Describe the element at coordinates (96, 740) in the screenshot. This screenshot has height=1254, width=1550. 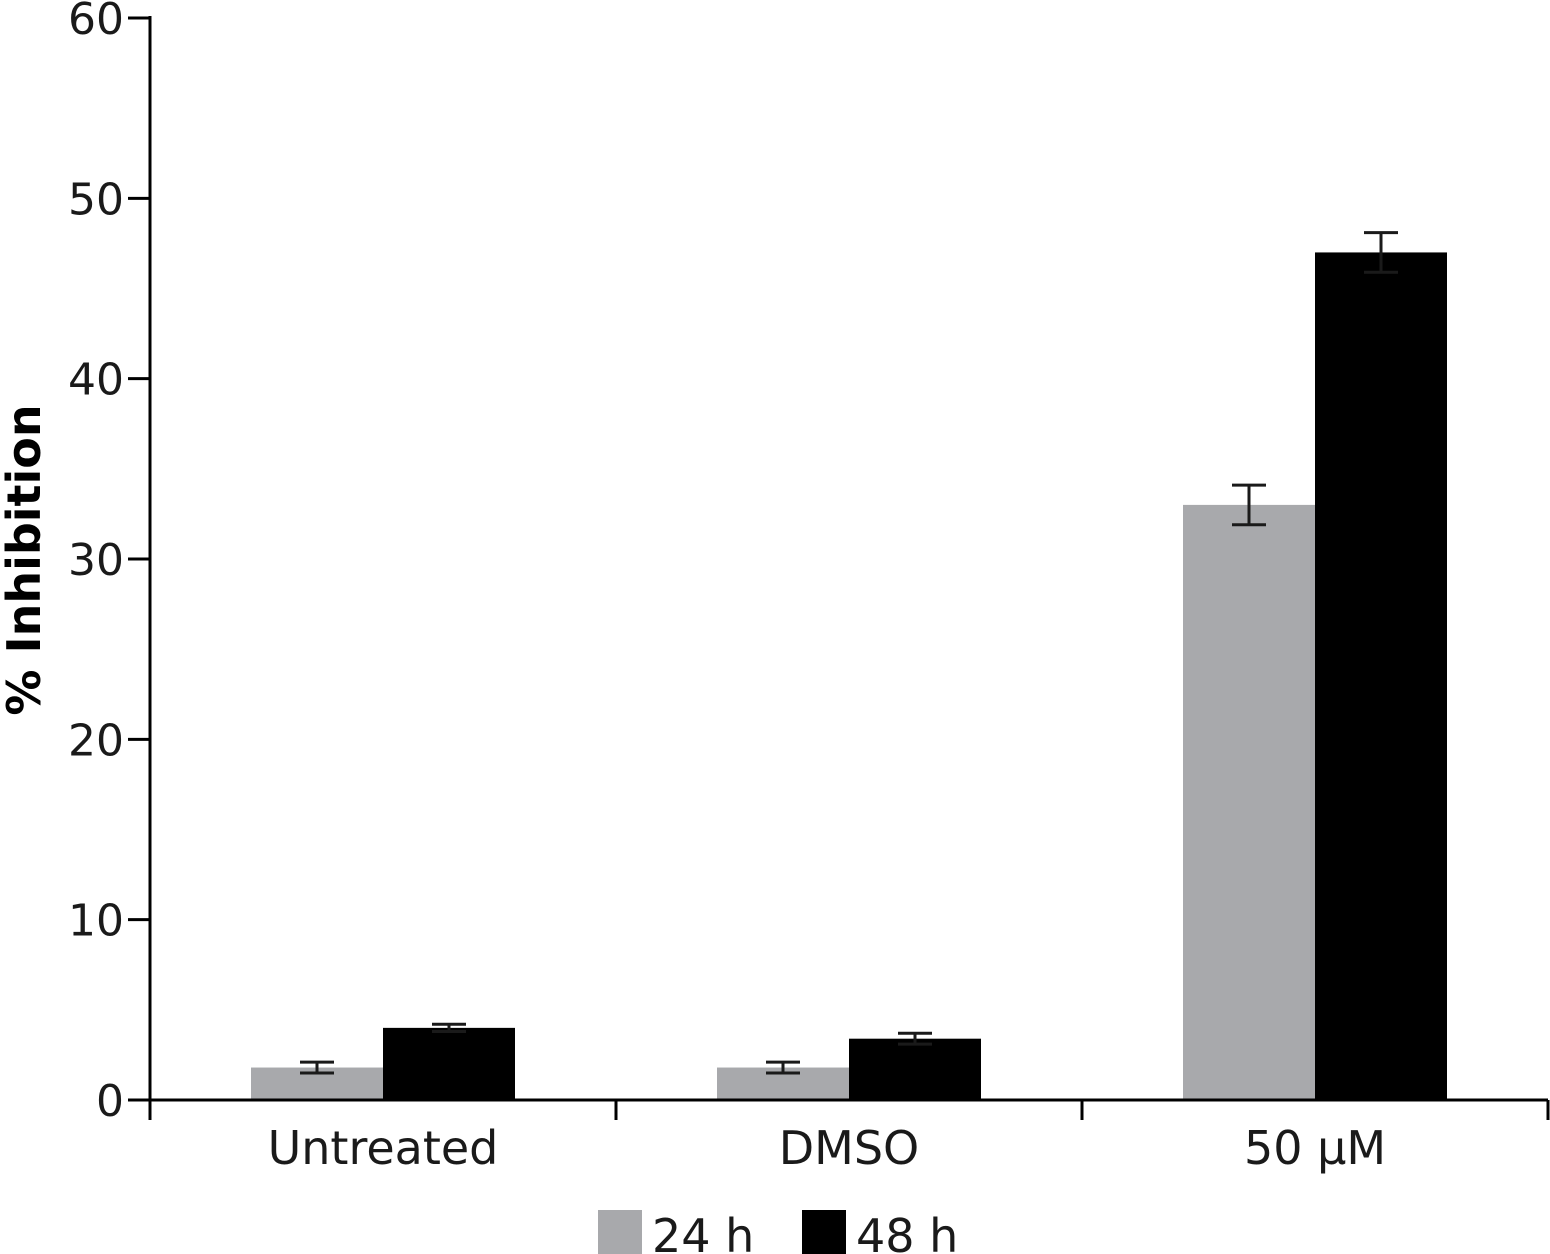
I see `y-tick-label: 20` at that location.